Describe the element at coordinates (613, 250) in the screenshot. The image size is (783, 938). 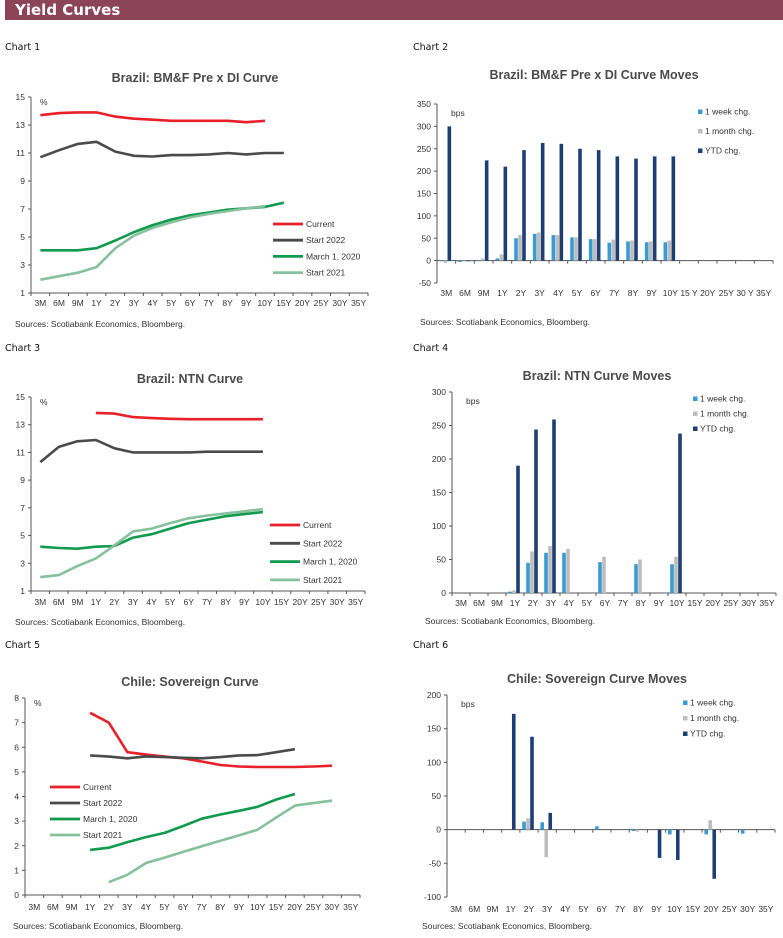
I see `bar-1-month-chg--7y` at that location.